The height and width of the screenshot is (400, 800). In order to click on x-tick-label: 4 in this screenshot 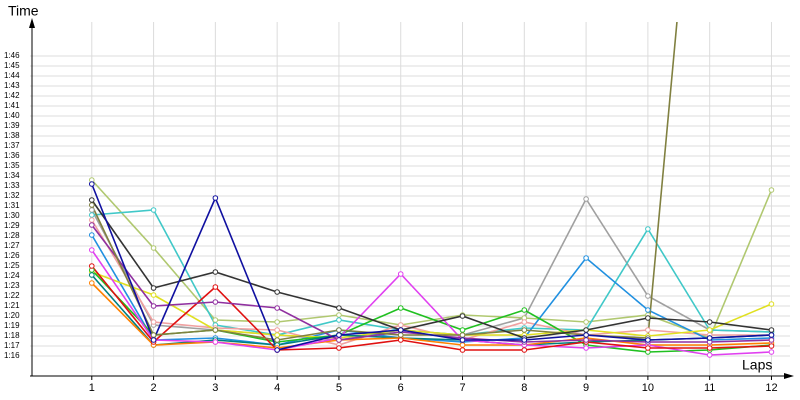, I will do `click(277, 388)`.